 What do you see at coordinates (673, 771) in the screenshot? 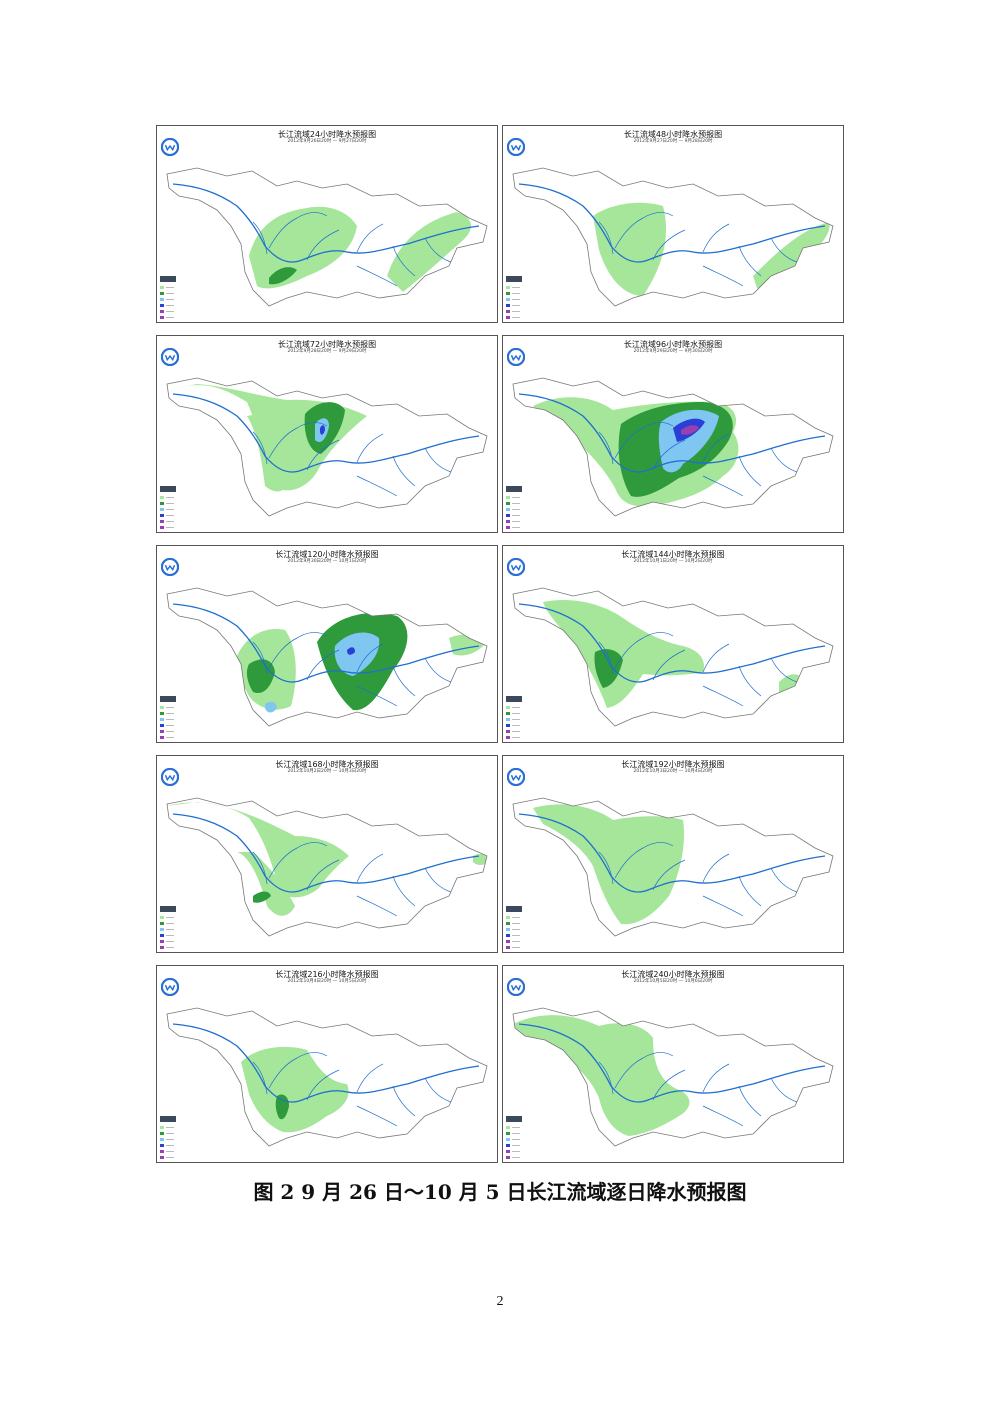
I see `panel-subtitle: 2012年10月3日20时 — 10月4日20时` at bounding box center [673, 771].